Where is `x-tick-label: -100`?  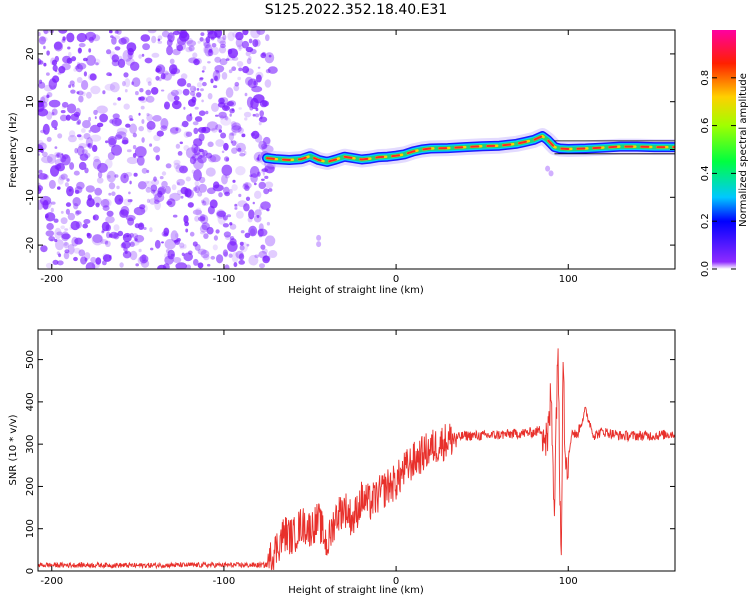
x-tick-label: -100 is located at coordinates (224, 279).